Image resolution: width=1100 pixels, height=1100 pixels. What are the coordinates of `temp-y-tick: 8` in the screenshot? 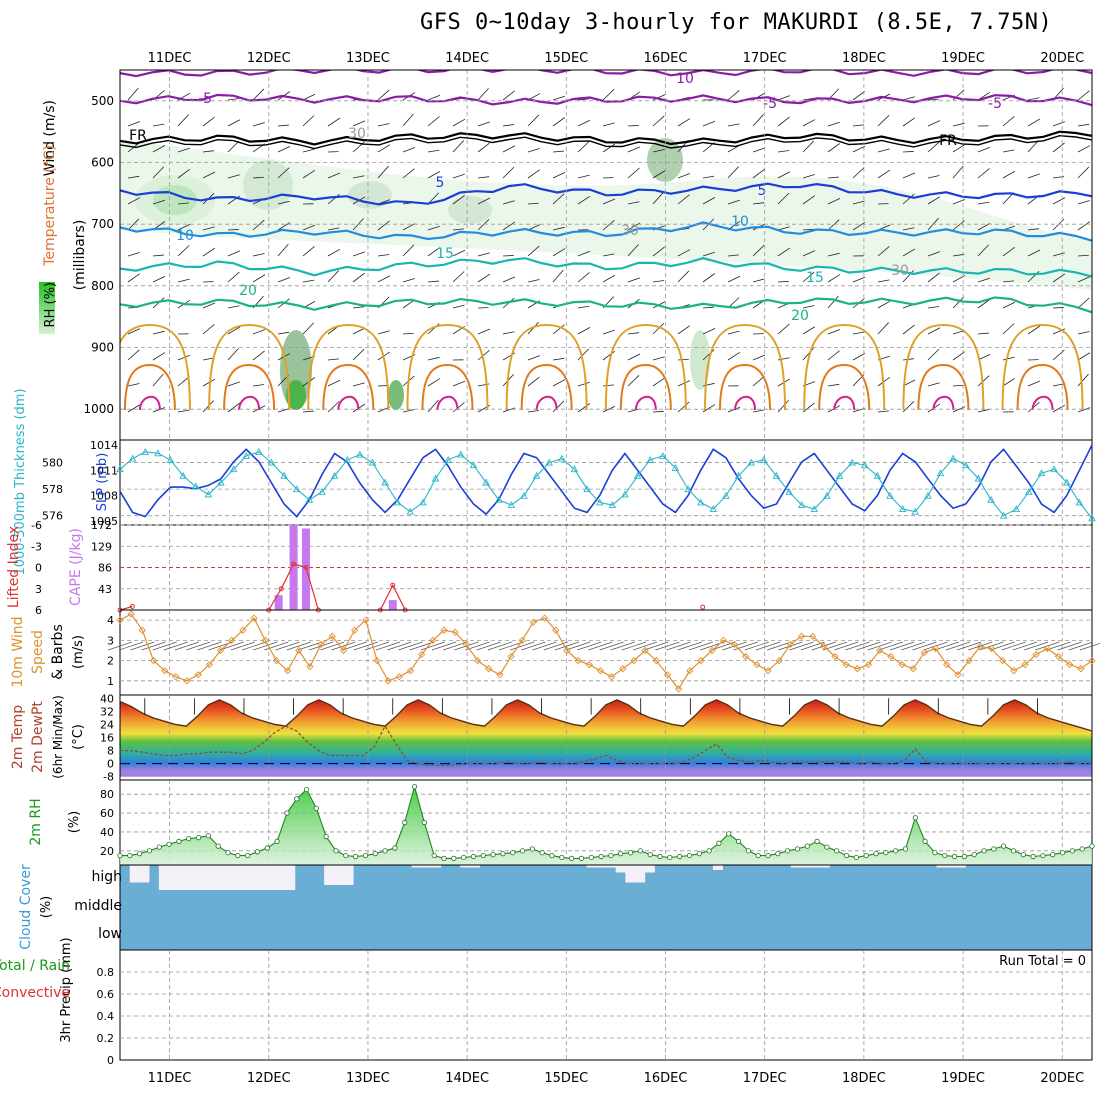 It's located at (110, 751).